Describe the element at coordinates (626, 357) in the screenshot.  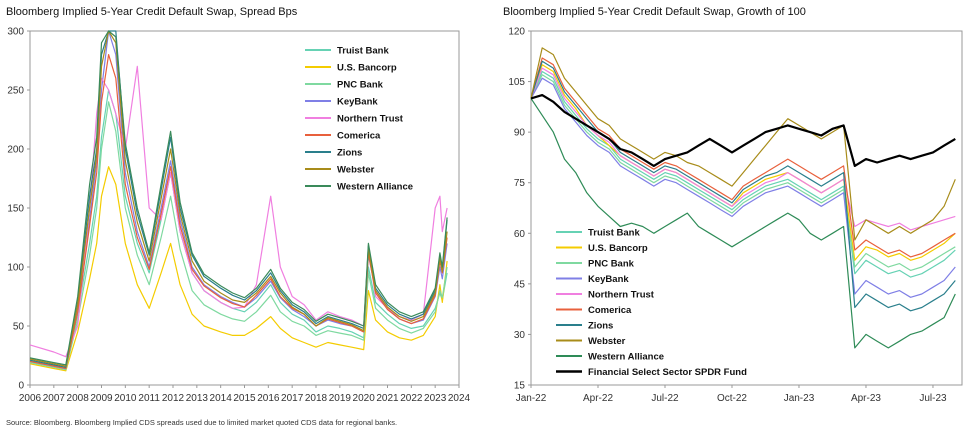
I see `right-legend-label: Western Alliance` at that location.